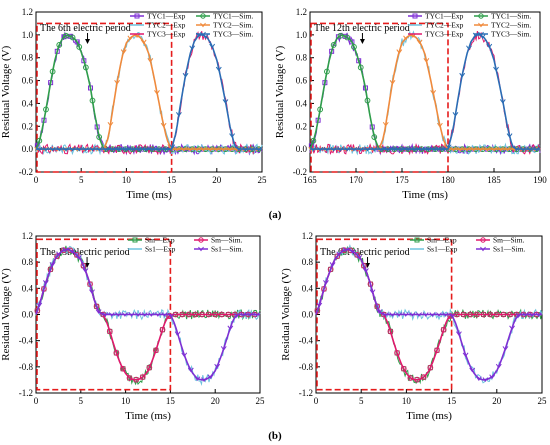 This screenshot has height=445, width=550. Describe the element at coordinates (26, 172) in the screenshot. I see `y-tick-label: -0.2` at that location.